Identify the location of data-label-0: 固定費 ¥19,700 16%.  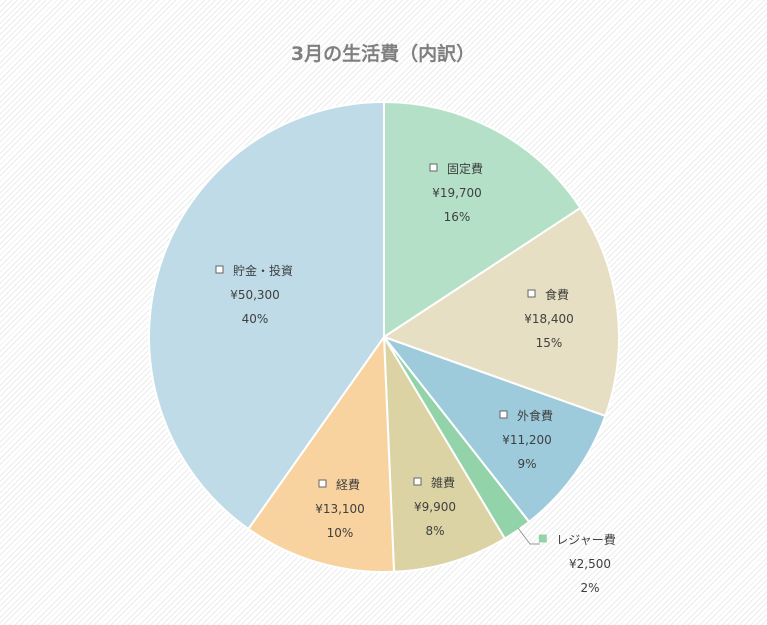
(456, 192).